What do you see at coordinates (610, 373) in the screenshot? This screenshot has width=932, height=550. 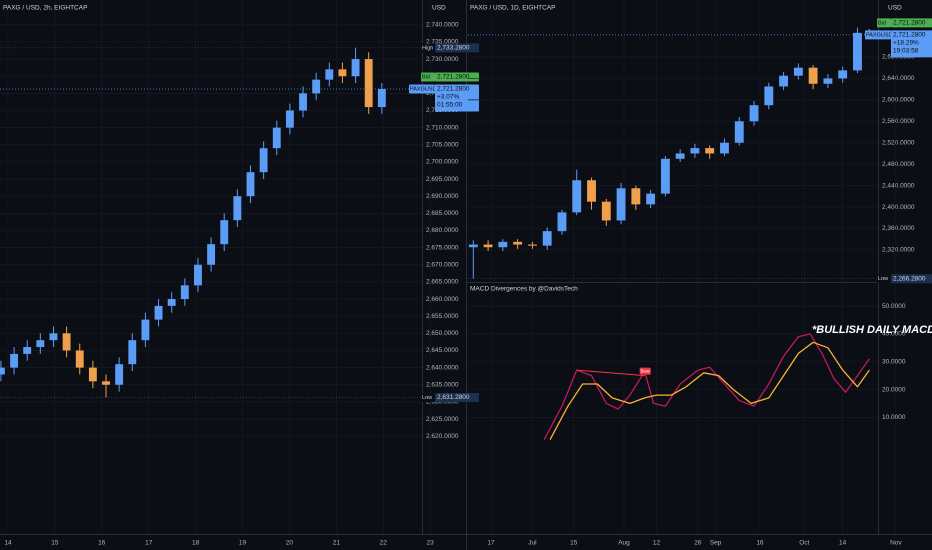 I see `divergence-line` at bounding box center [610, 373].